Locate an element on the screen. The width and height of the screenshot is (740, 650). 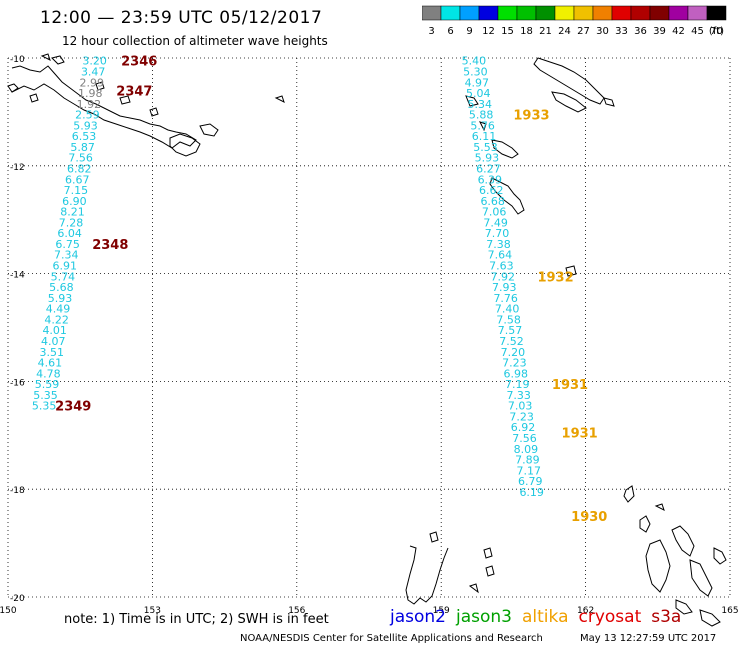
pass-time-label: 2348 is located at coordinates (110, 245).